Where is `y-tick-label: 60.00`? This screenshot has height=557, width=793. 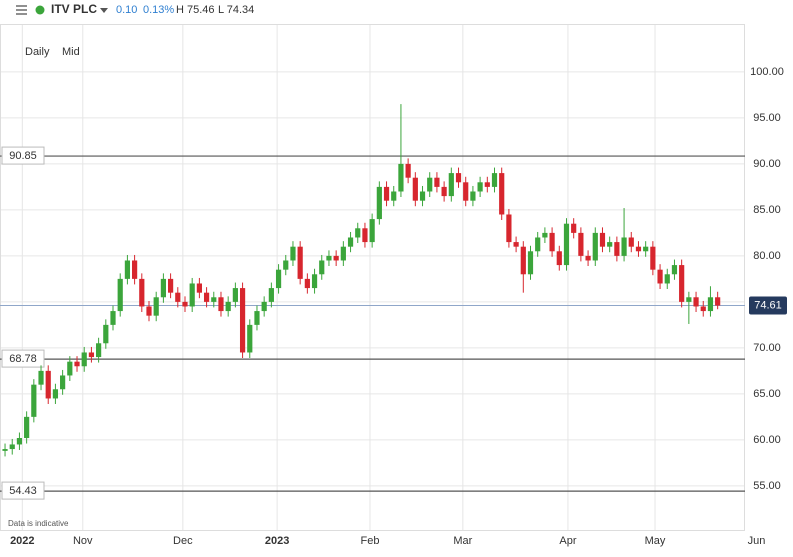 y-tick-label: 60.00 is located at coordinates (767, 440).